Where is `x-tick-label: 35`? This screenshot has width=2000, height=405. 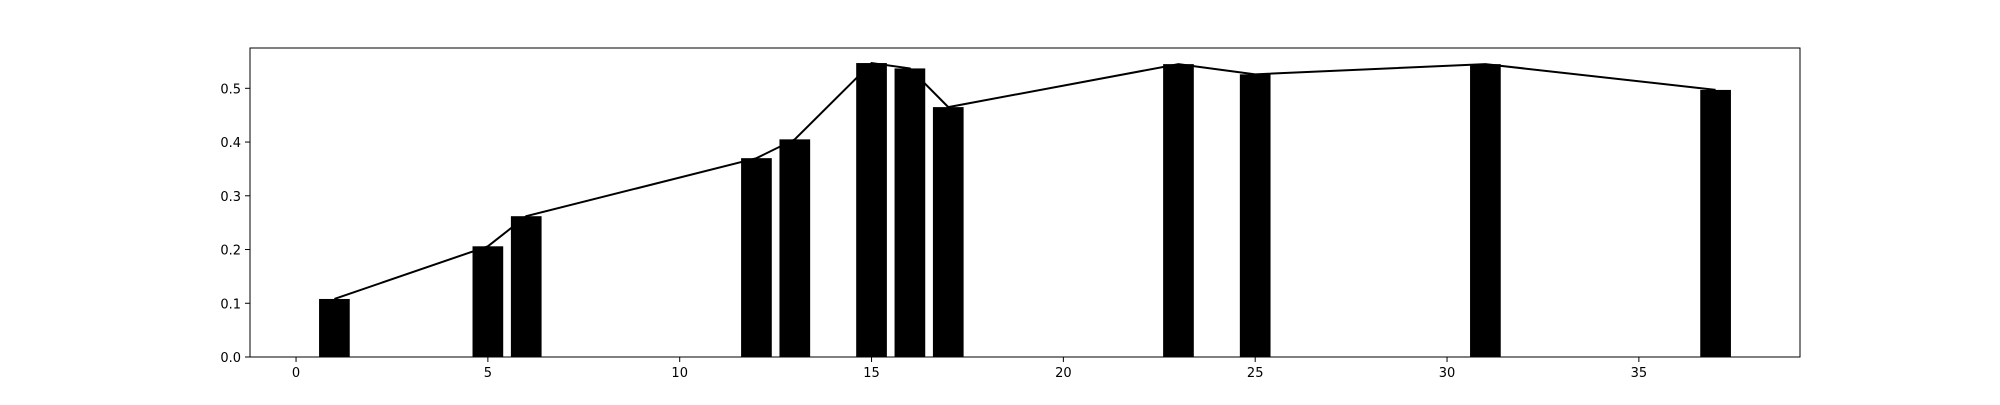 x-tick-label: 35 is located at coordinates (1639, 373).